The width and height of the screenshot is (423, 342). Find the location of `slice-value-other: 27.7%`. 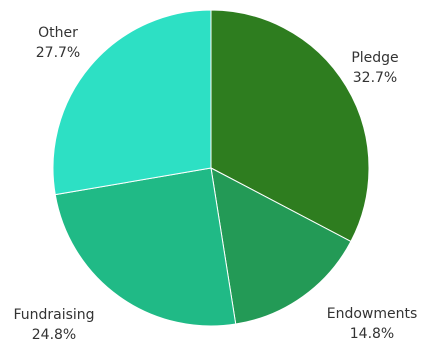

slice-value-other: 27.7% is located at coordinates (58, 53).